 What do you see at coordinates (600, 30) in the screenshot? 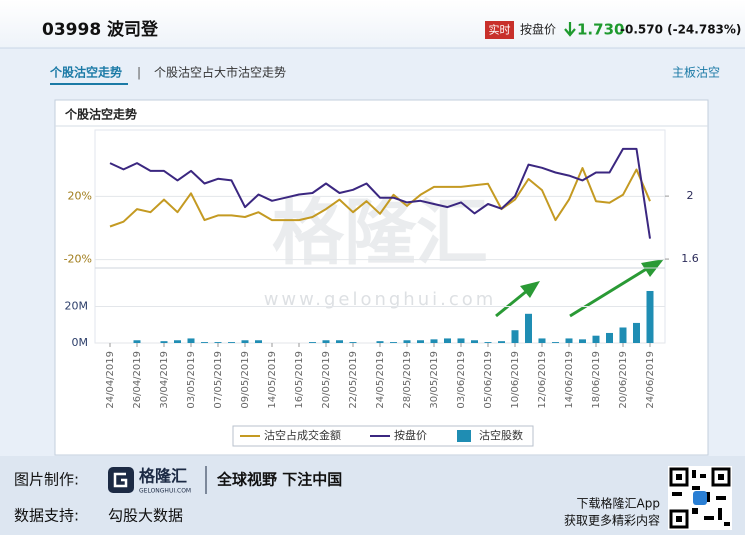
I see `price: 1.730` at bounding box center [600, 30].